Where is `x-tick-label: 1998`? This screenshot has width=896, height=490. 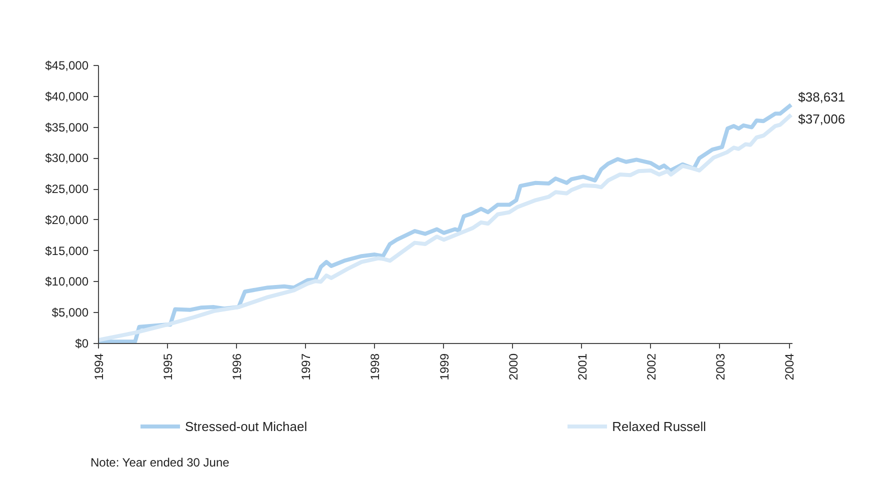 x-tick-label: 1998 is located at coordinates (375, 366).